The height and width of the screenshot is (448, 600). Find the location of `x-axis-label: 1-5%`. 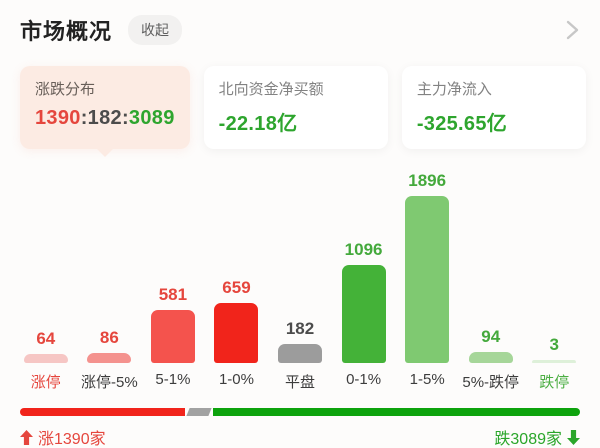

x-axis-label: 1-5% is located at coordinates (427, 379).